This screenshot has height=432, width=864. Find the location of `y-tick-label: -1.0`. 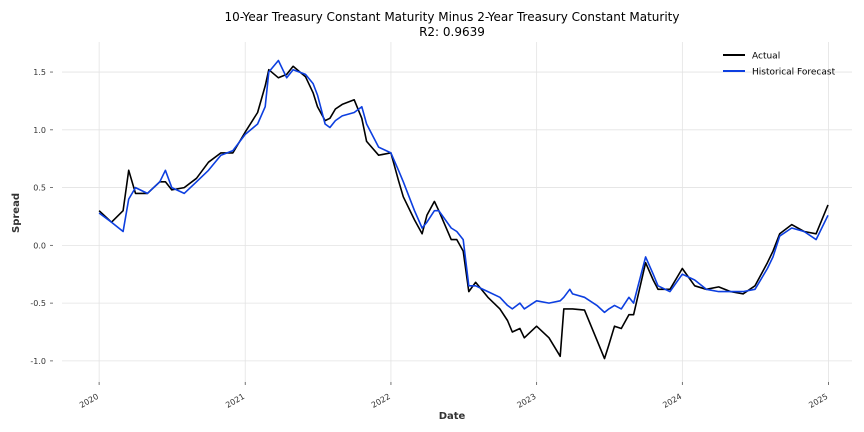

y-tick-label: -1.0 is located at coordinates (38, 361).